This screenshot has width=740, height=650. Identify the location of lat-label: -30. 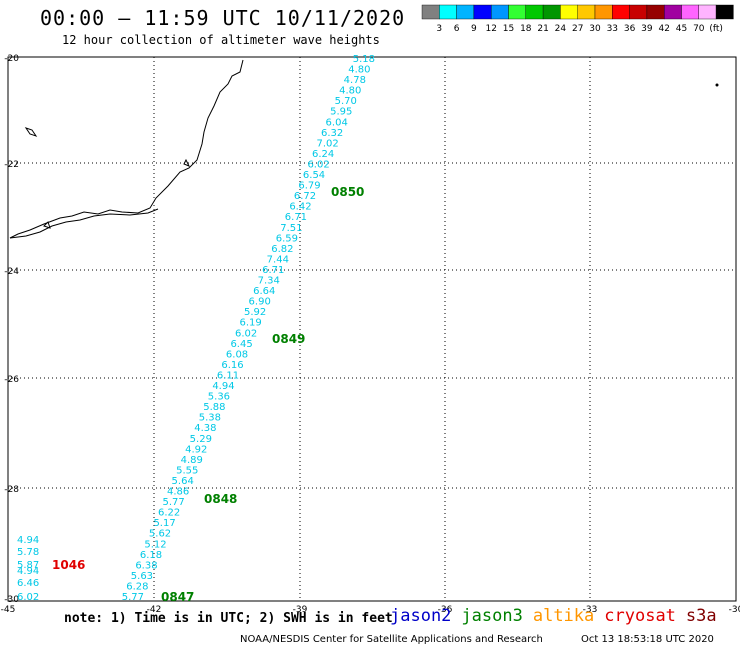
(11, 600).